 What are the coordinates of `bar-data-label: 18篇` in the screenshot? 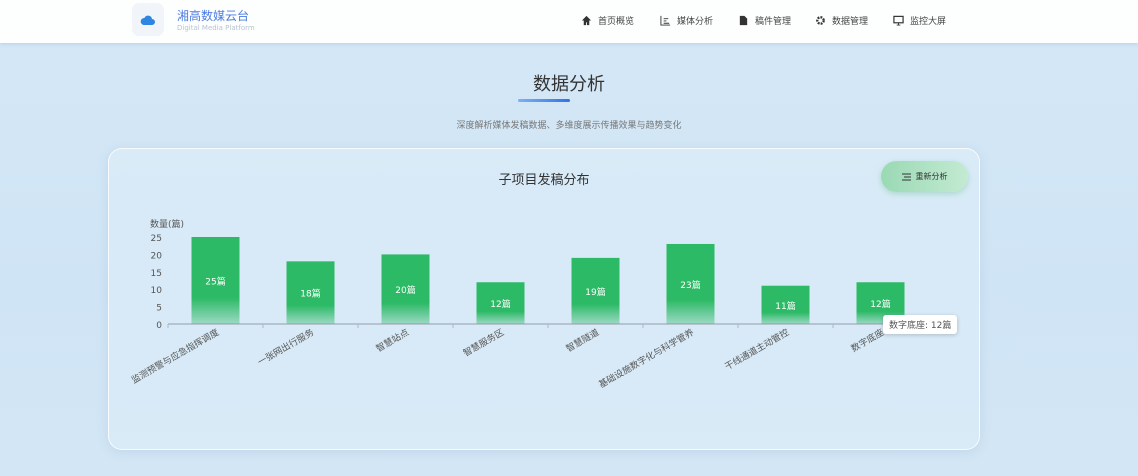 It's located at (310, 294).